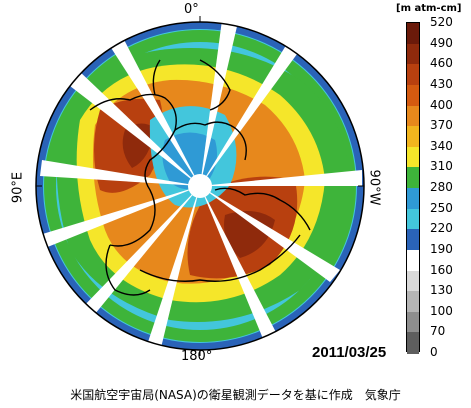 This screenshot has width=471, height=408. Describe the element at coordinates (441, 310) in the screenshot. I see `colorbar-tick-label: 100` at that location.